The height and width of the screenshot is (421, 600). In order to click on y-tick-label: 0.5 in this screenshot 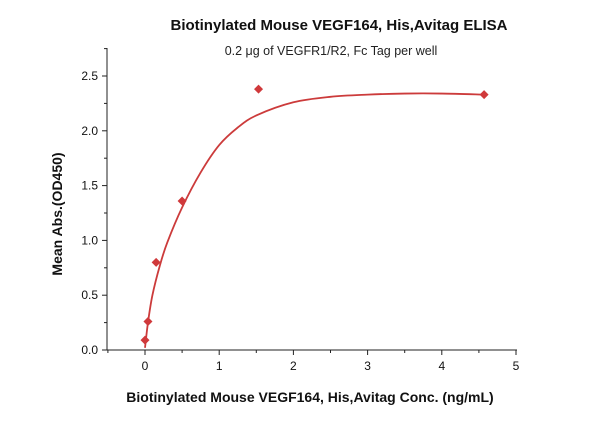, I will do `click(89, 295)`.